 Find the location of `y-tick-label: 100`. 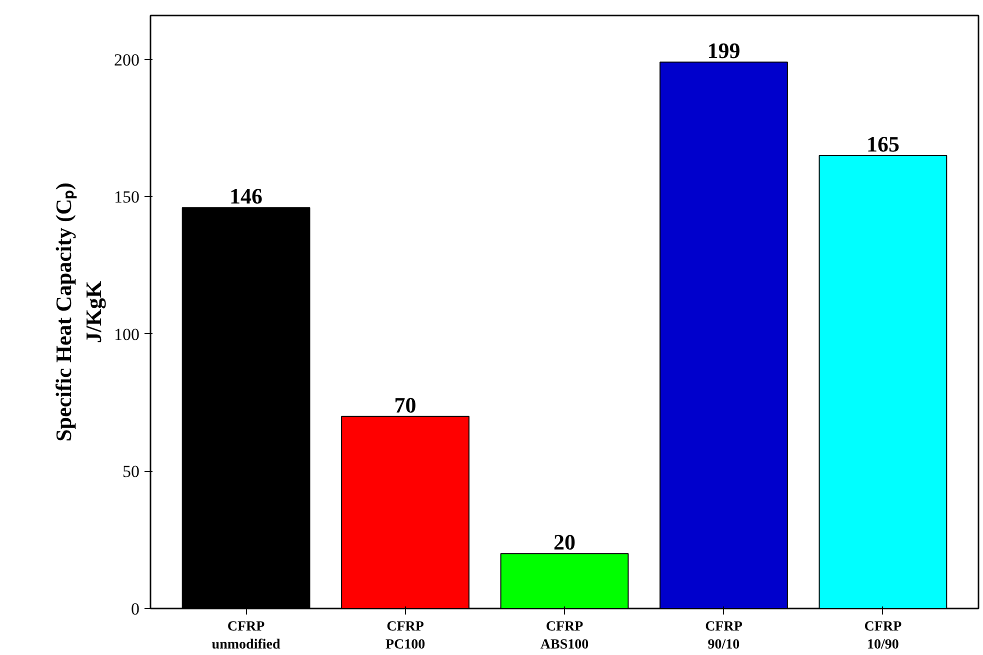

y-tick-label: 100 is located at coordinates (127, 334).